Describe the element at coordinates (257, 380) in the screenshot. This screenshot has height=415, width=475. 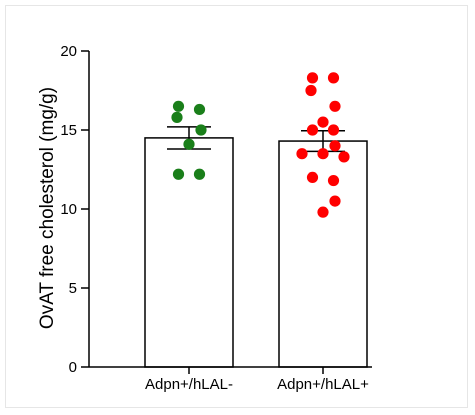
I see `x-ticks-layer: Adpn+/hLAL- Adpn+/hLAL+` at that location.